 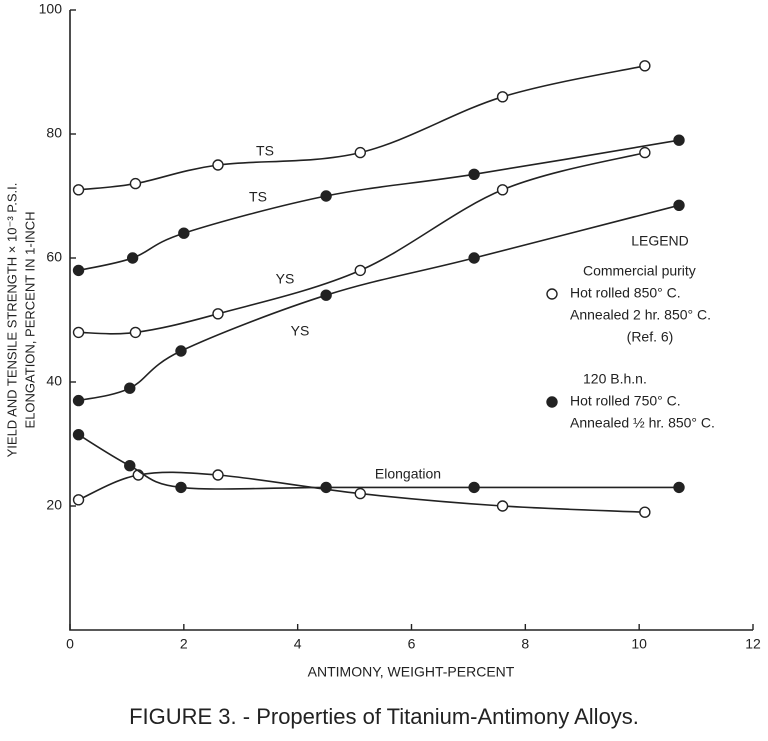 I want to click on x-tick-label: 8, so click(x=525, y=644).